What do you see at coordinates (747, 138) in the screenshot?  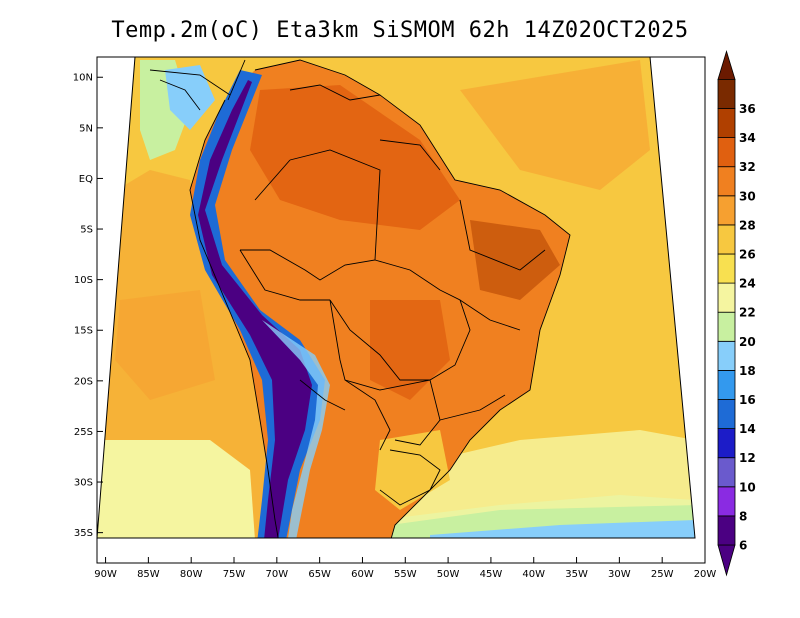 I see `colorbar-label: 34` at bounding box center [747, 138].